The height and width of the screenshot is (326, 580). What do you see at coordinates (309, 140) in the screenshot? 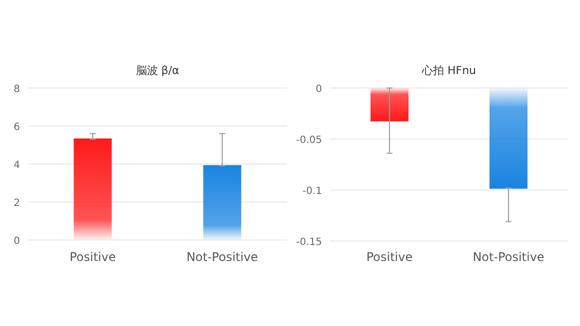
I see `y-tick-label: -0.05` at bounding box center [309, 140].